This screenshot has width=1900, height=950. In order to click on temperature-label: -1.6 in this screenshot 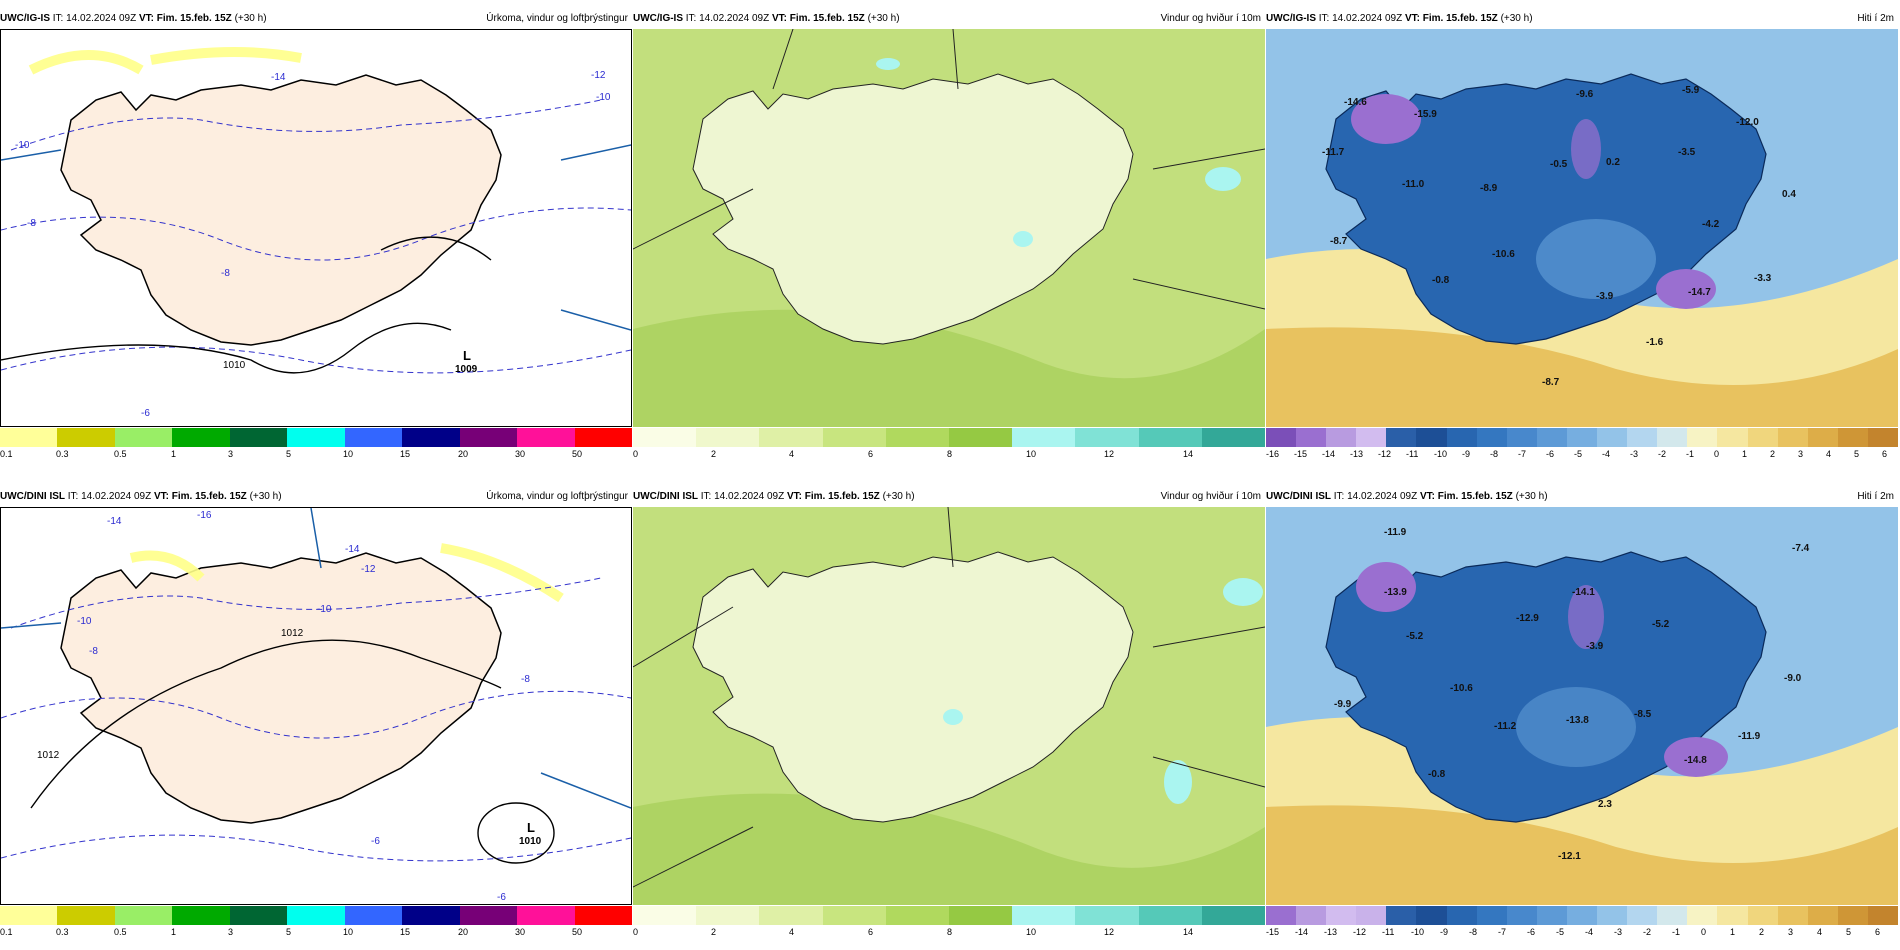, I will do `click(1655, 342)`.